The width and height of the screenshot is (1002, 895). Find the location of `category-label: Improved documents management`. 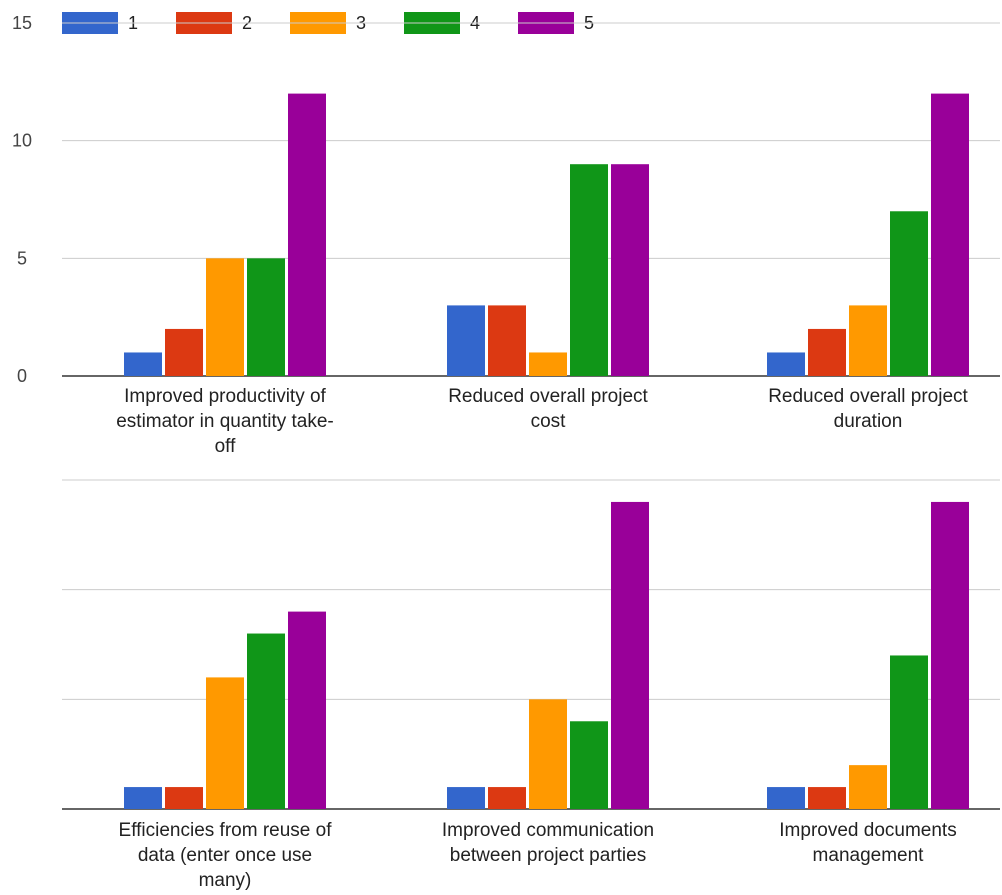

category-label: Improved documents management is located at coordinates (867, 843).